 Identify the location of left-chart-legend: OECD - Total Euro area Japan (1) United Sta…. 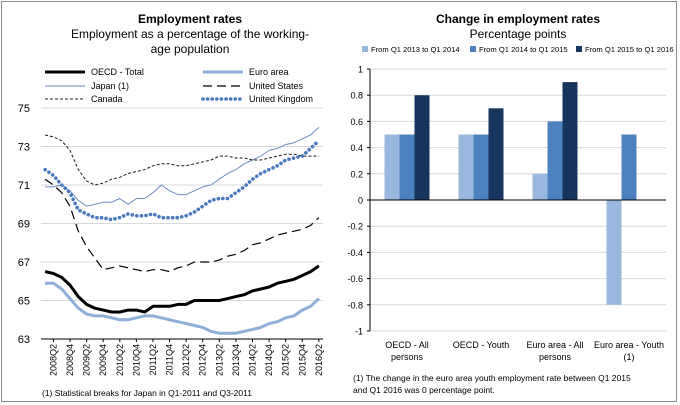
(179, 85).